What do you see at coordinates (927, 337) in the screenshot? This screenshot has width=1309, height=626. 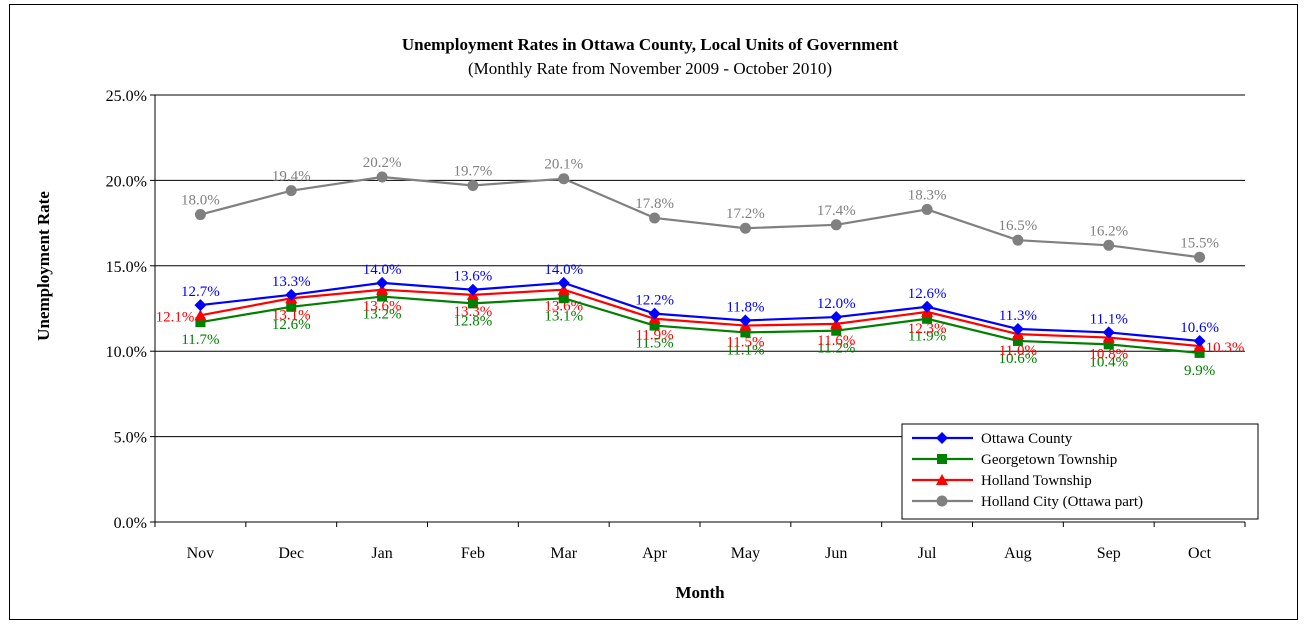 I see `data-label: 11.9%` at bounding box center [927, 337].